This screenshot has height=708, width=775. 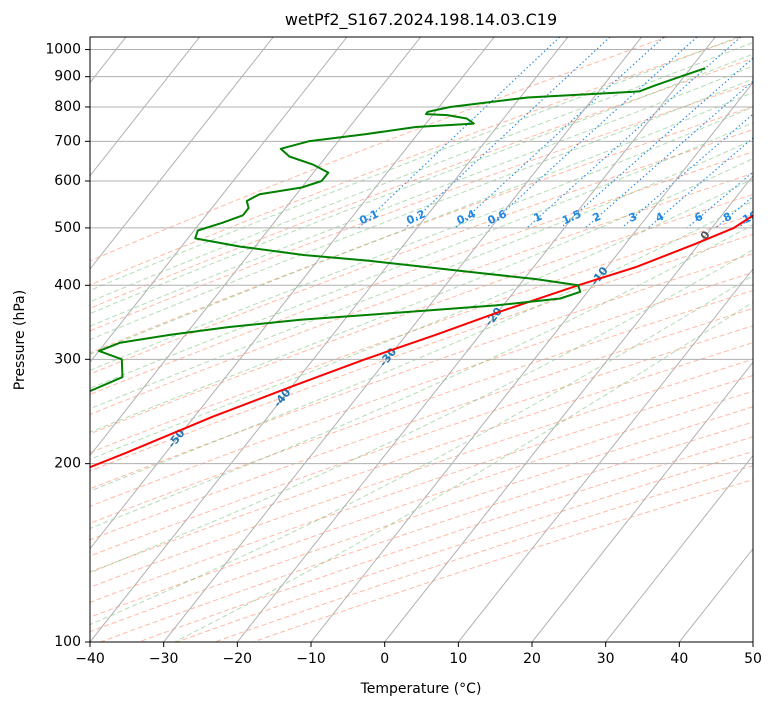 I want to click on mixing-ratio-label: 13, so click(x=771, y=217).